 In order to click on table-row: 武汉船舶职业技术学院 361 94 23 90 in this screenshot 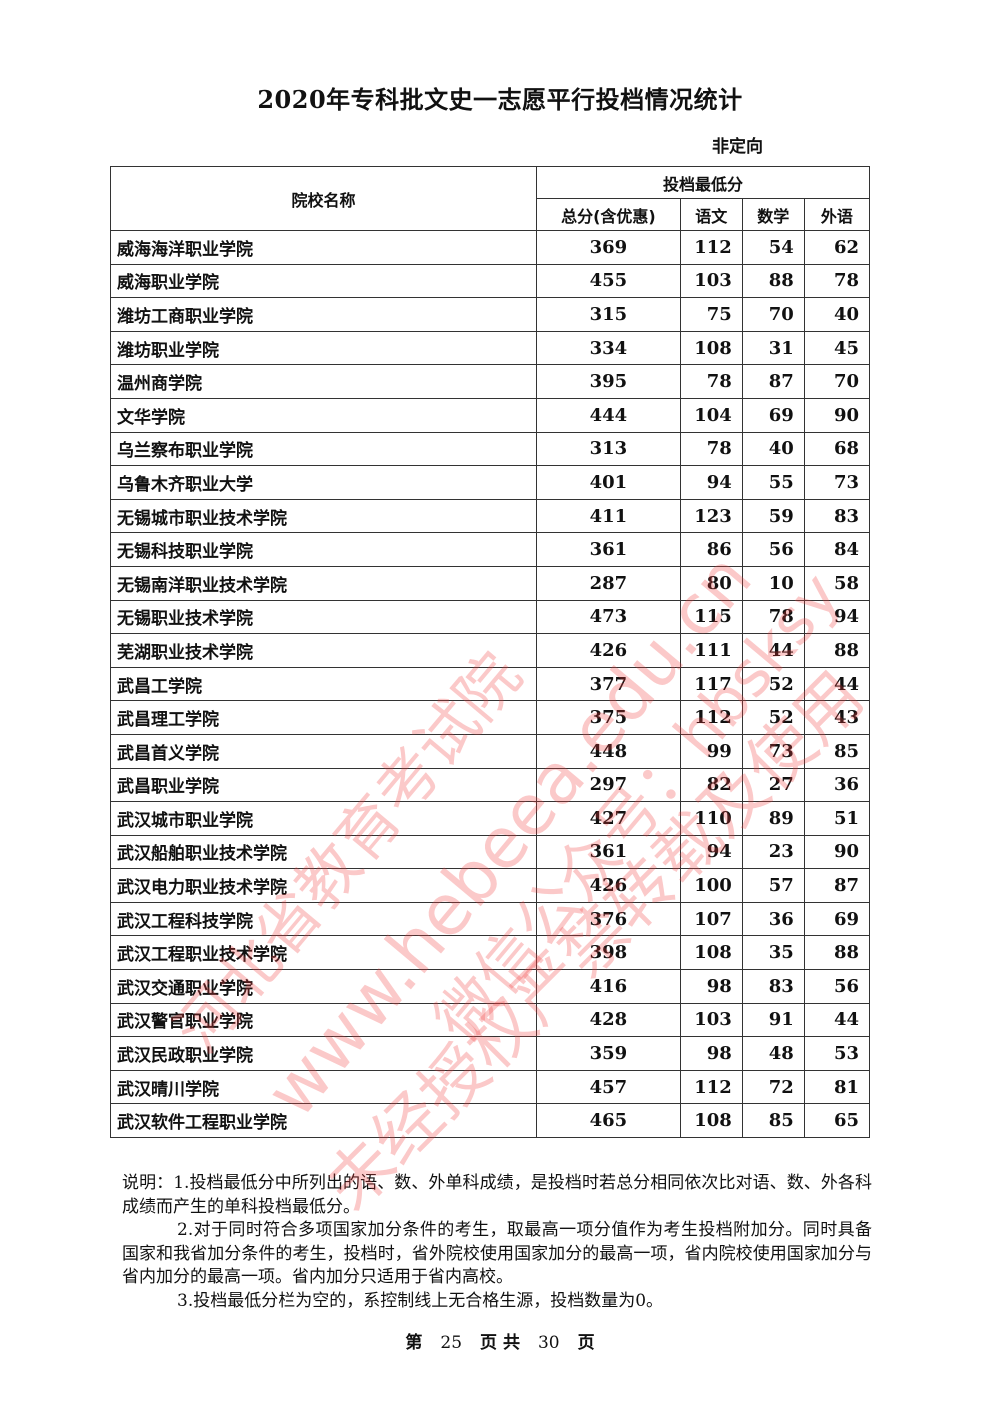, I will do `click(490, 852)`.